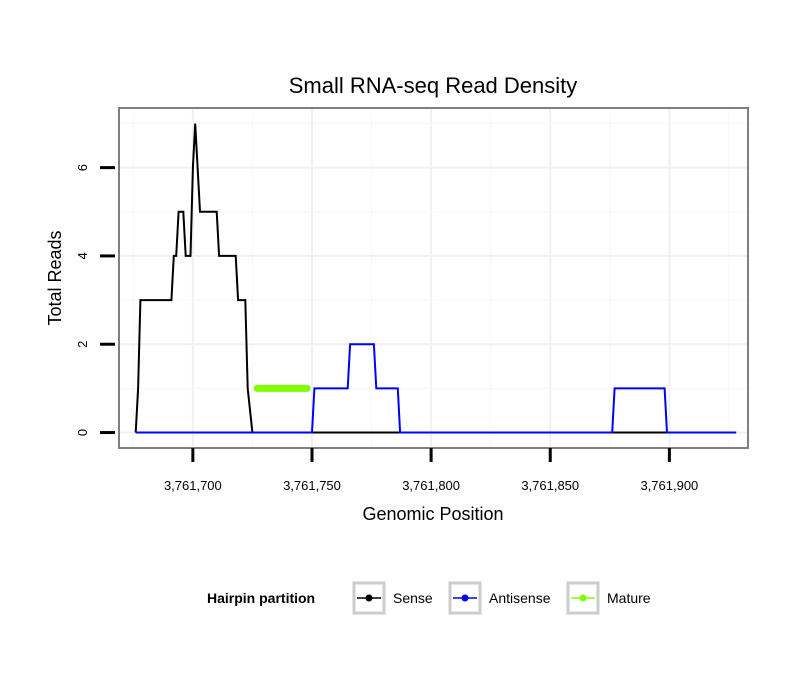 The height and width of the screenshot is (690, 810). What do you see at coordinates (369, 598) in the screenshot?
I see `legend-point-sense` at bounding box center [369, 598].